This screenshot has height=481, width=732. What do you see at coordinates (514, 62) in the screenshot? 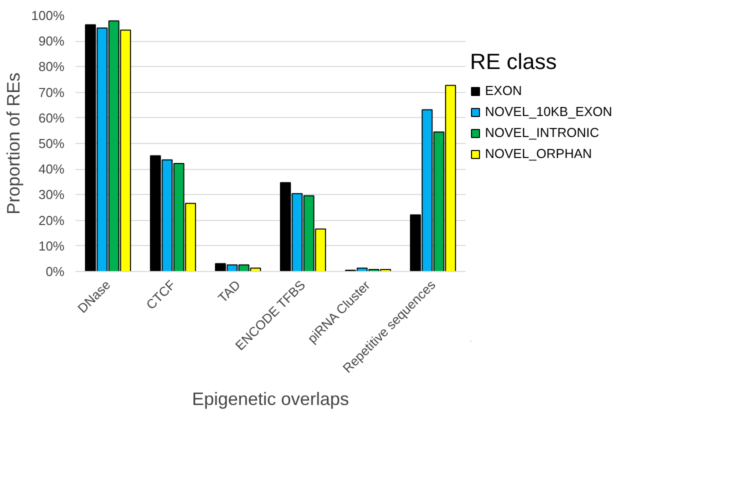
I see `legend-title: RE class` at bounding box center [514, 62].